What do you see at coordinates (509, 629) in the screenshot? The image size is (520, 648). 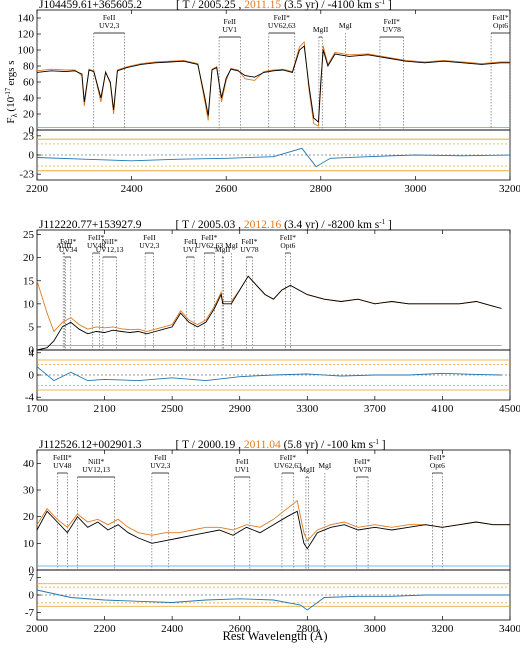 I see `x-tick-label: 3400` at bounding box center [509, 629].